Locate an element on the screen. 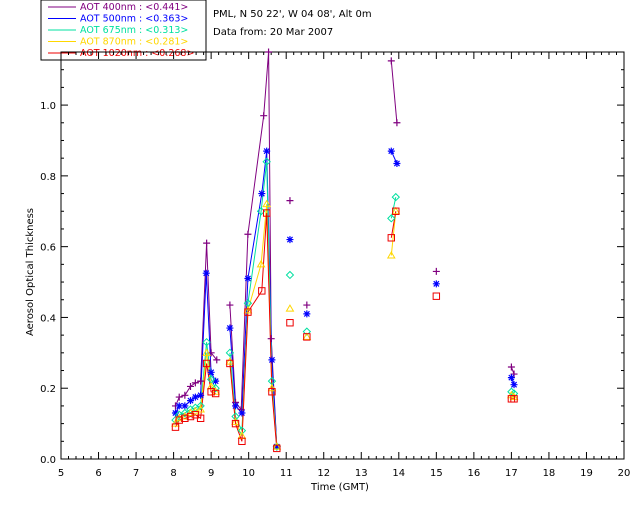 Image resolution: width=640 pixels, height=512 pixels. x-tick-label: 5 is located at coordinates (61, 473).